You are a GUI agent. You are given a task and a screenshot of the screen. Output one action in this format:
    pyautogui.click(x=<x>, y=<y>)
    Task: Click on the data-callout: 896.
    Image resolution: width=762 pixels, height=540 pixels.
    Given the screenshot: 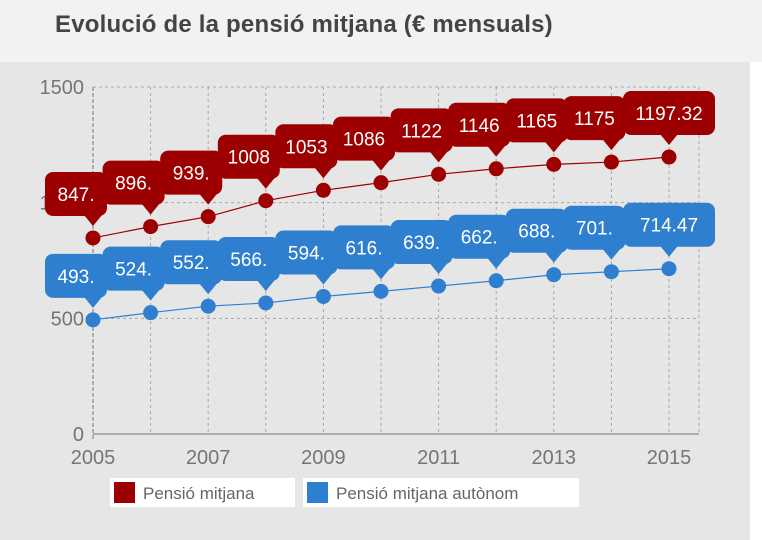 What is the action you would take?
    pyautogui.click(x=133, y=187)
    